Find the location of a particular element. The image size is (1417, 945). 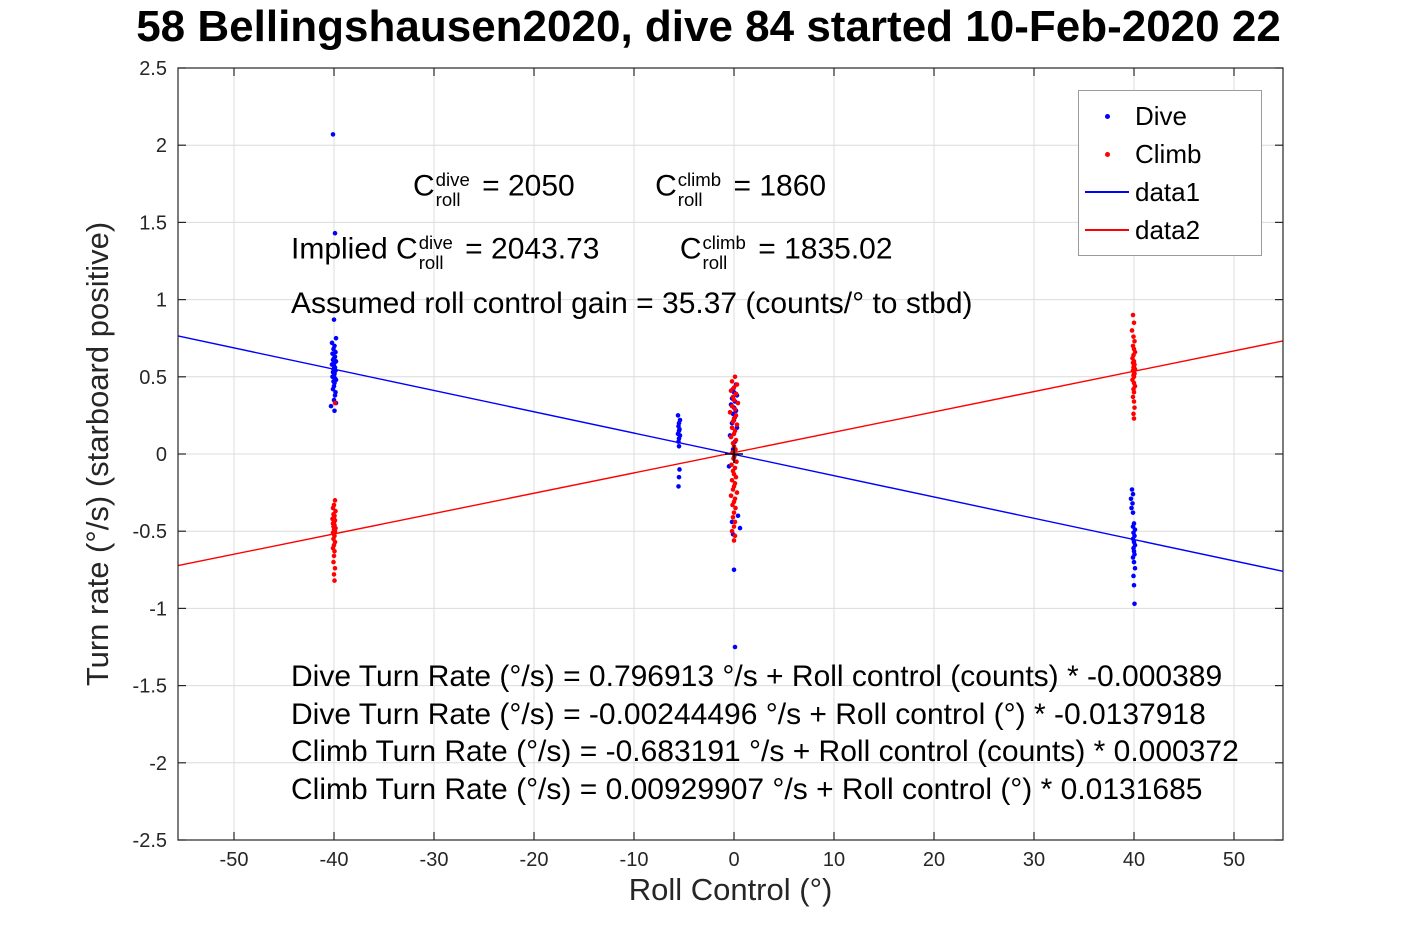

svg-text: -10 is located at coordinates (634, 860).